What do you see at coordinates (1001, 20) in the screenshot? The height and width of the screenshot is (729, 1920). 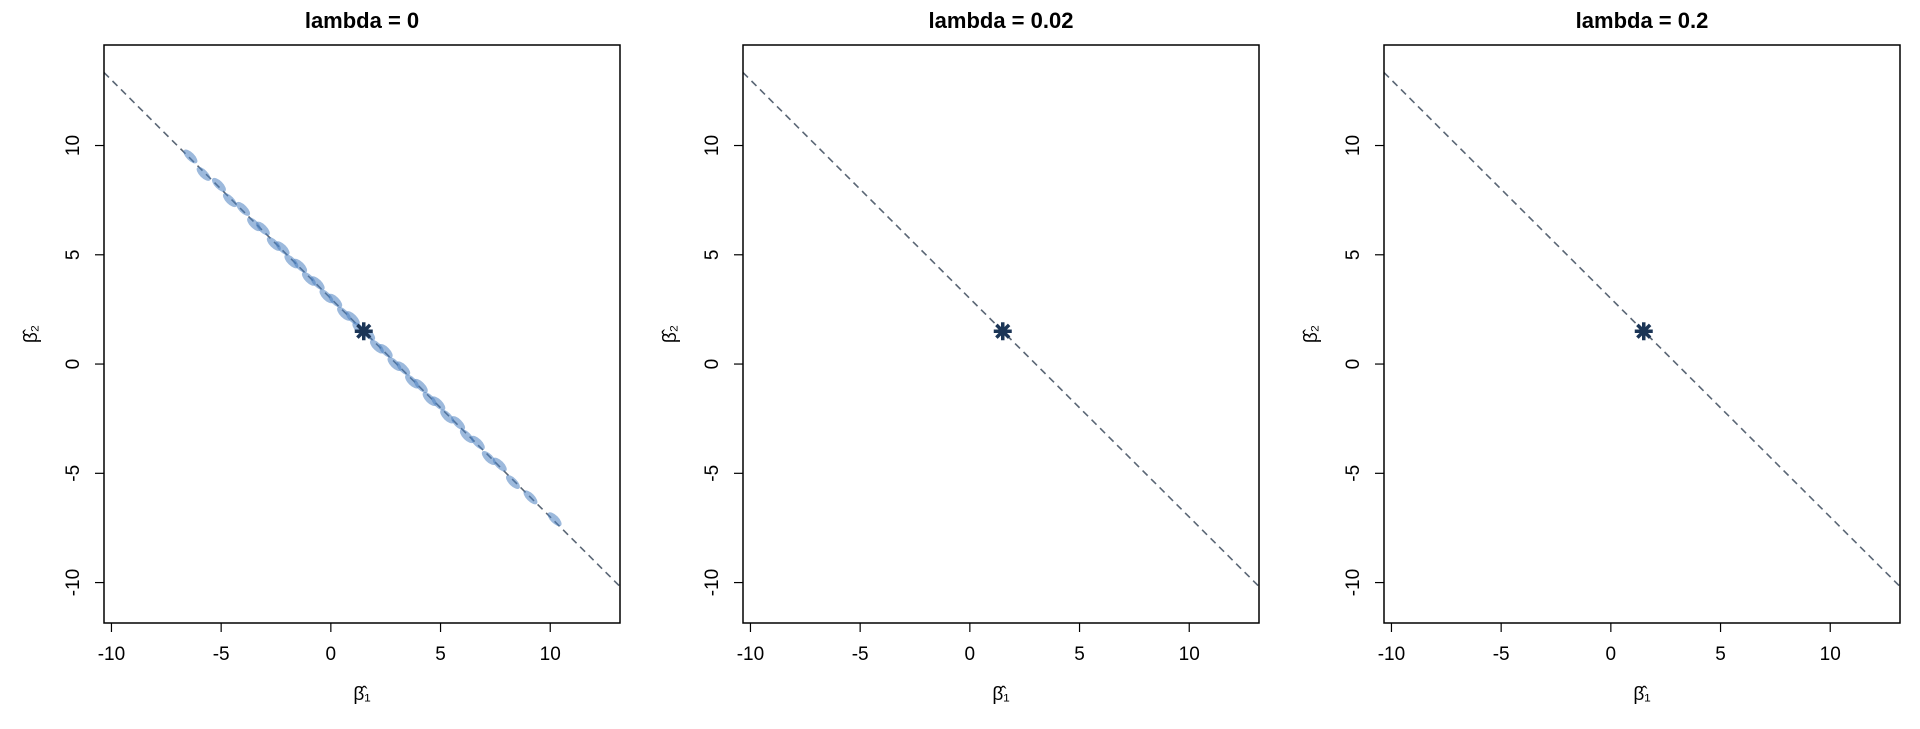 I see `panel-title: lambda = 0.02` at bounding box center [1001, 20].